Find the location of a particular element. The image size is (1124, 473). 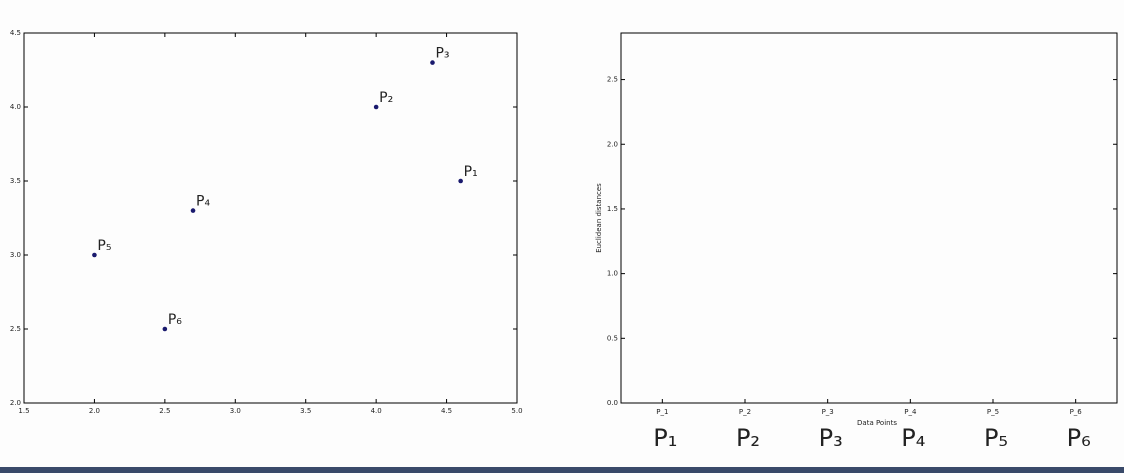

x-tick-label: 3.0 is located at coordinates (235, 411).